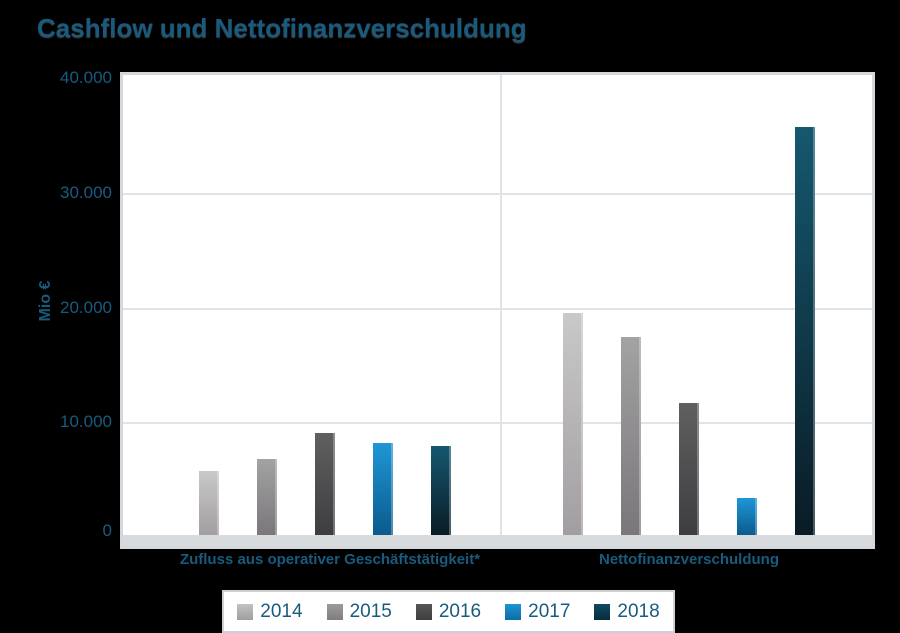 The width and height of the screenshot is (900, 633). I want to click on legend-item-2015: 2015, so click(359, 611).